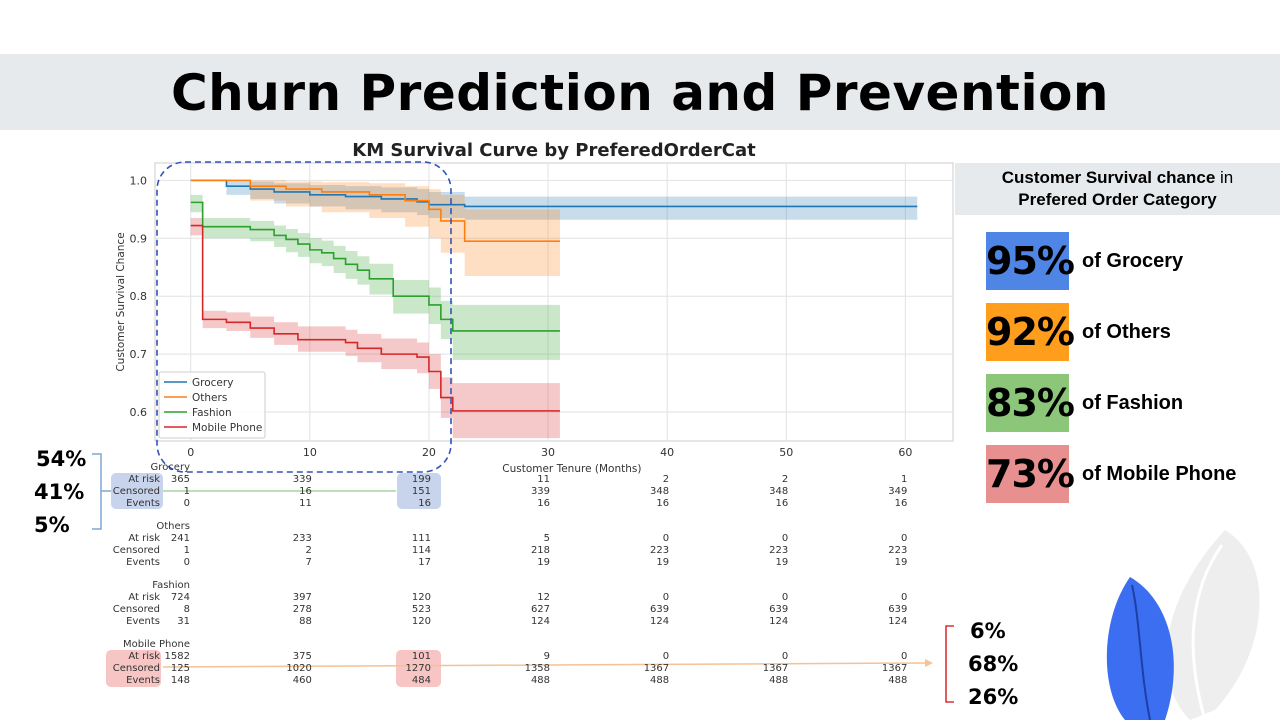 This screenshot has height=720, width=1280. What do you see at coordinates (59, 492) in the screenshot?
I see `left-percent: 41%` at bounding box center [59, 492].